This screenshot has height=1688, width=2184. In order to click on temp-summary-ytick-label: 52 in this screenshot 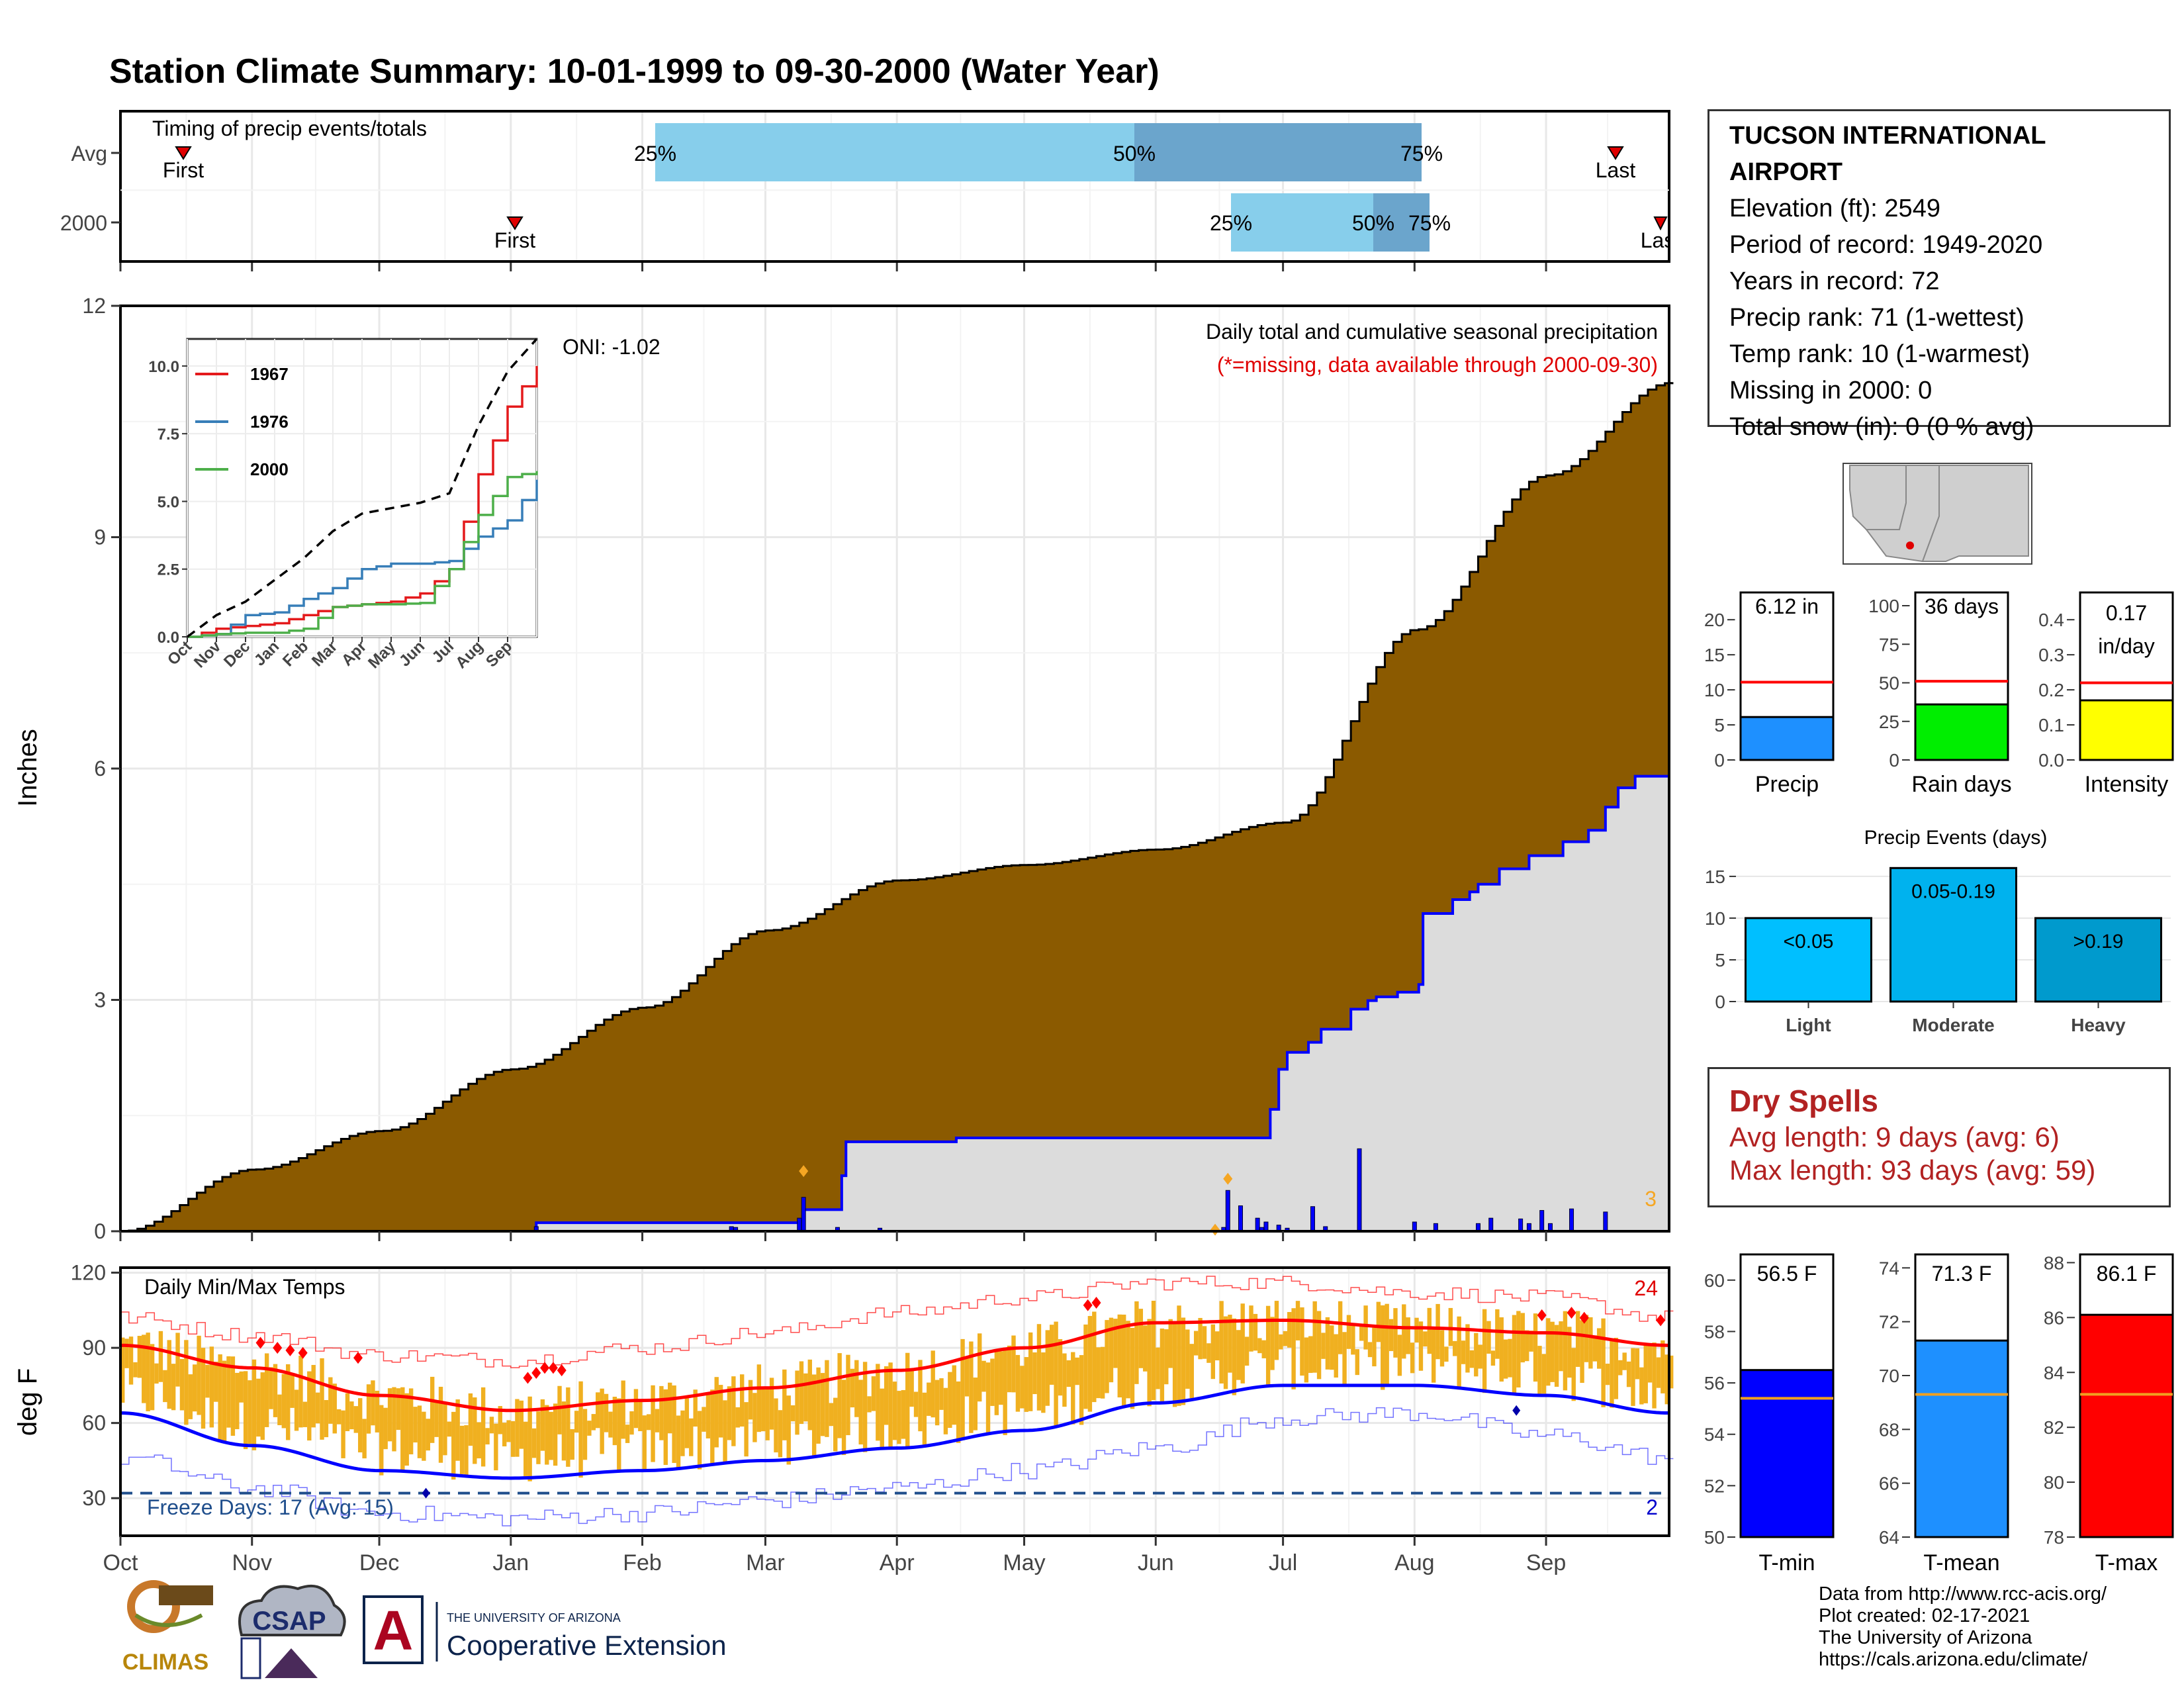, I will do `click(1715, 1486)`.